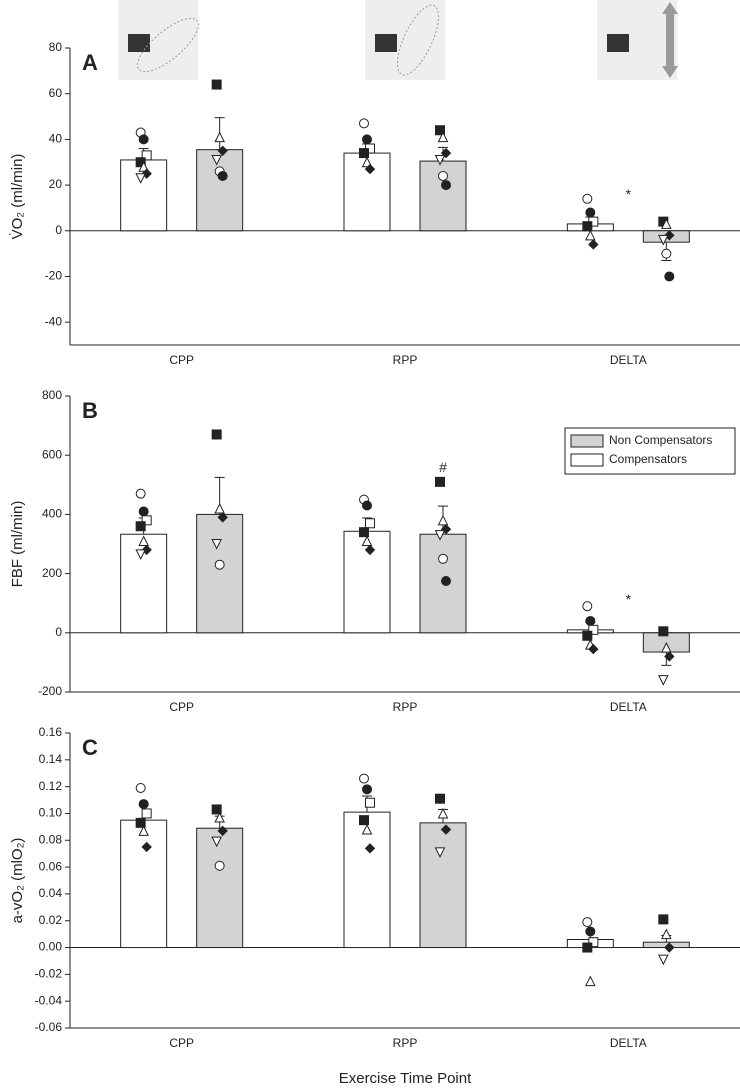  I want to click on legend-label: Non Compensators, so click(660, 440).